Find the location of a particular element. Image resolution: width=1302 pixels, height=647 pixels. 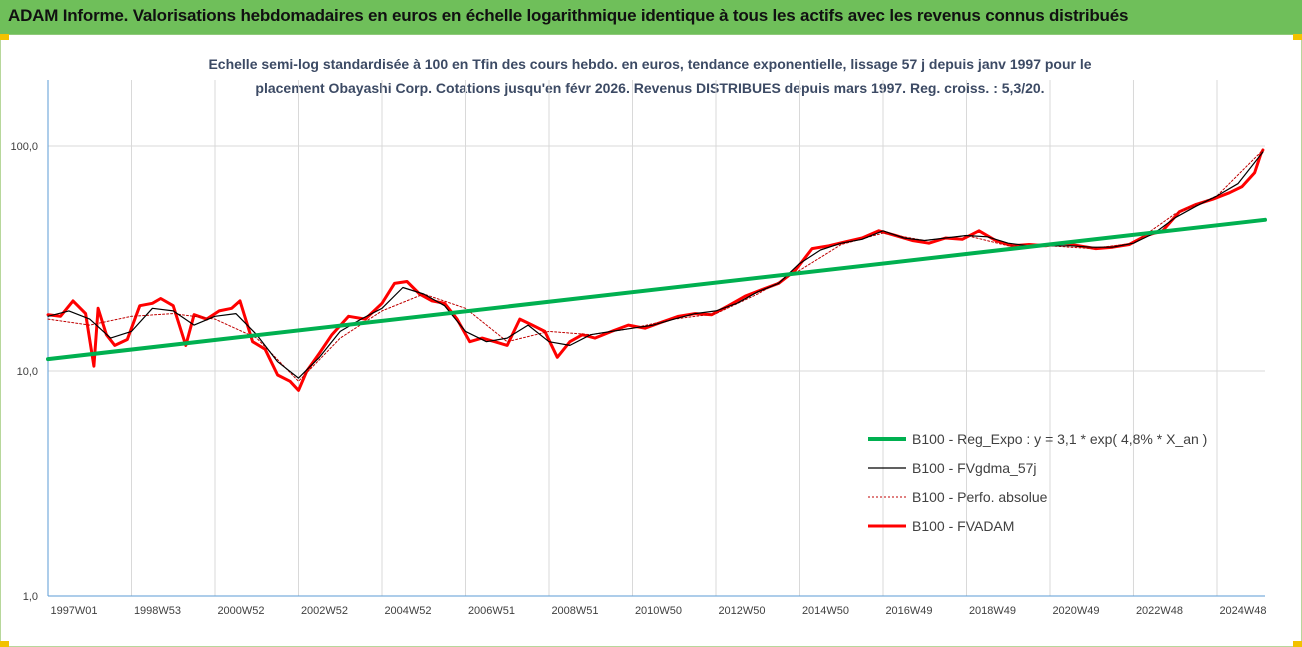

x-tick-label: 2004W52 is located at coordinates (407, 611).